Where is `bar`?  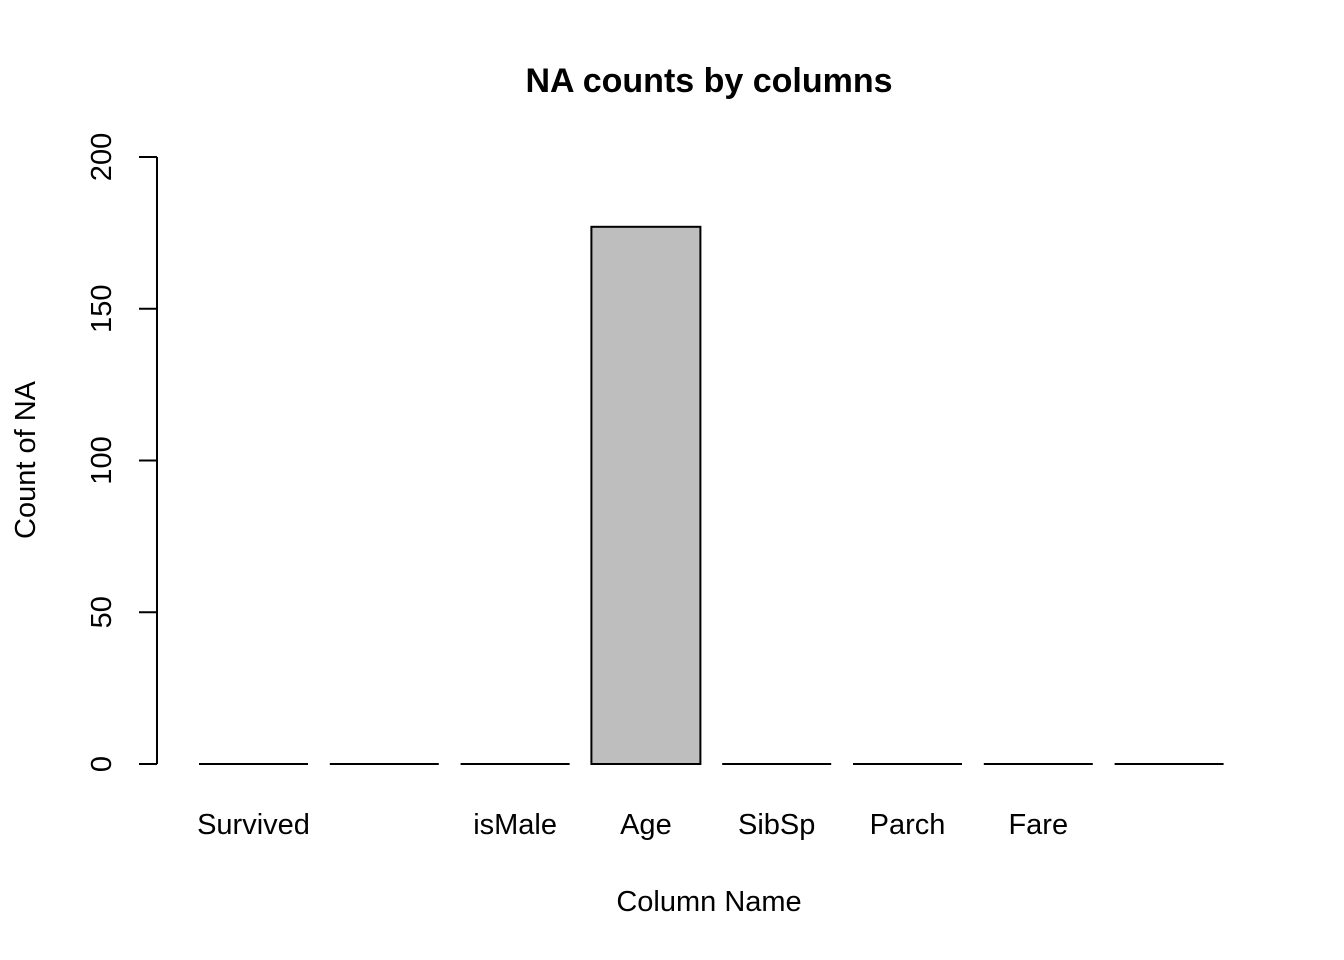 bar is located at coordinates (646, 495).